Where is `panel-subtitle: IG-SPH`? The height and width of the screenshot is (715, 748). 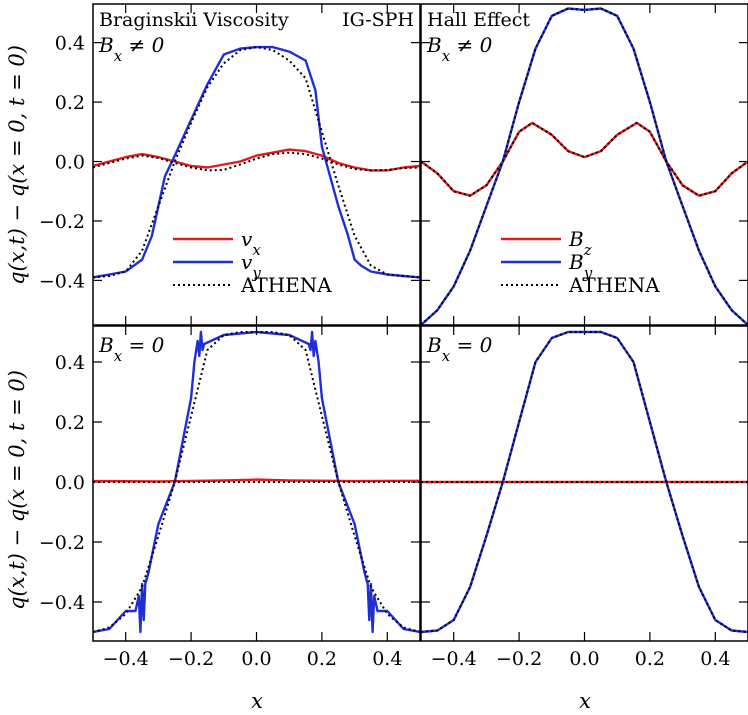
panel-subtitle: IG-SPH is located at coordinates (378, 20).